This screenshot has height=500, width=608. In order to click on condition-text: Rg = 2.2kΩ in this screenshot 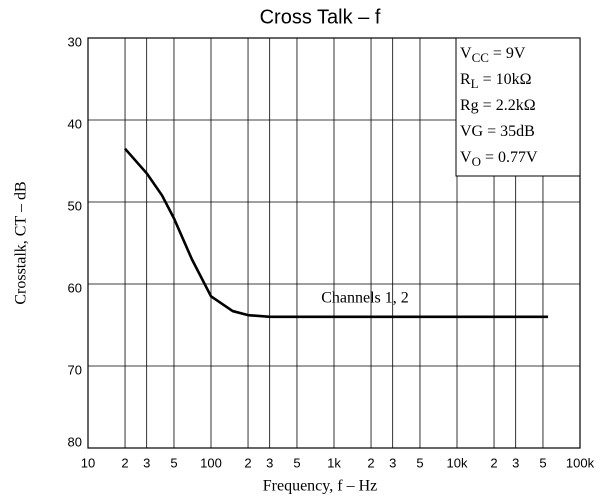, I will do `click(498, 105)`.